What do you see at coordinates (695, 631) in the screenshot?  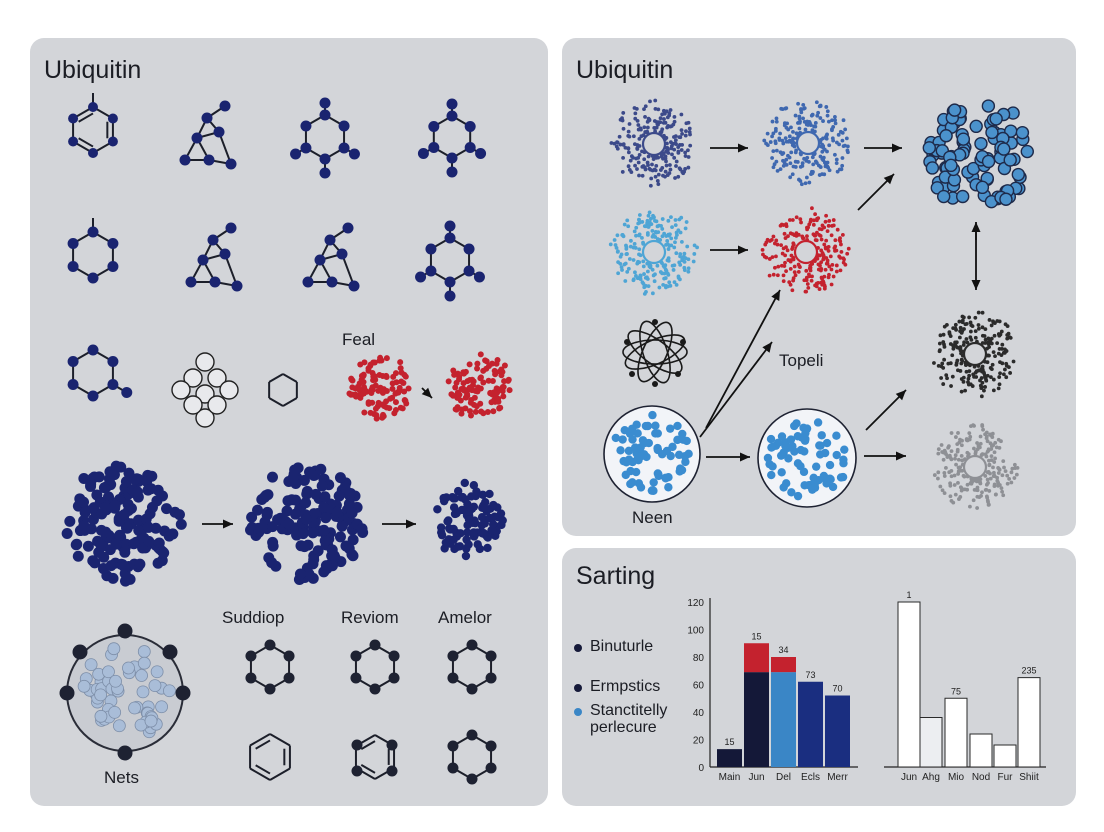 I see `y-tick-label: 100` at bounding box center [695, 631].